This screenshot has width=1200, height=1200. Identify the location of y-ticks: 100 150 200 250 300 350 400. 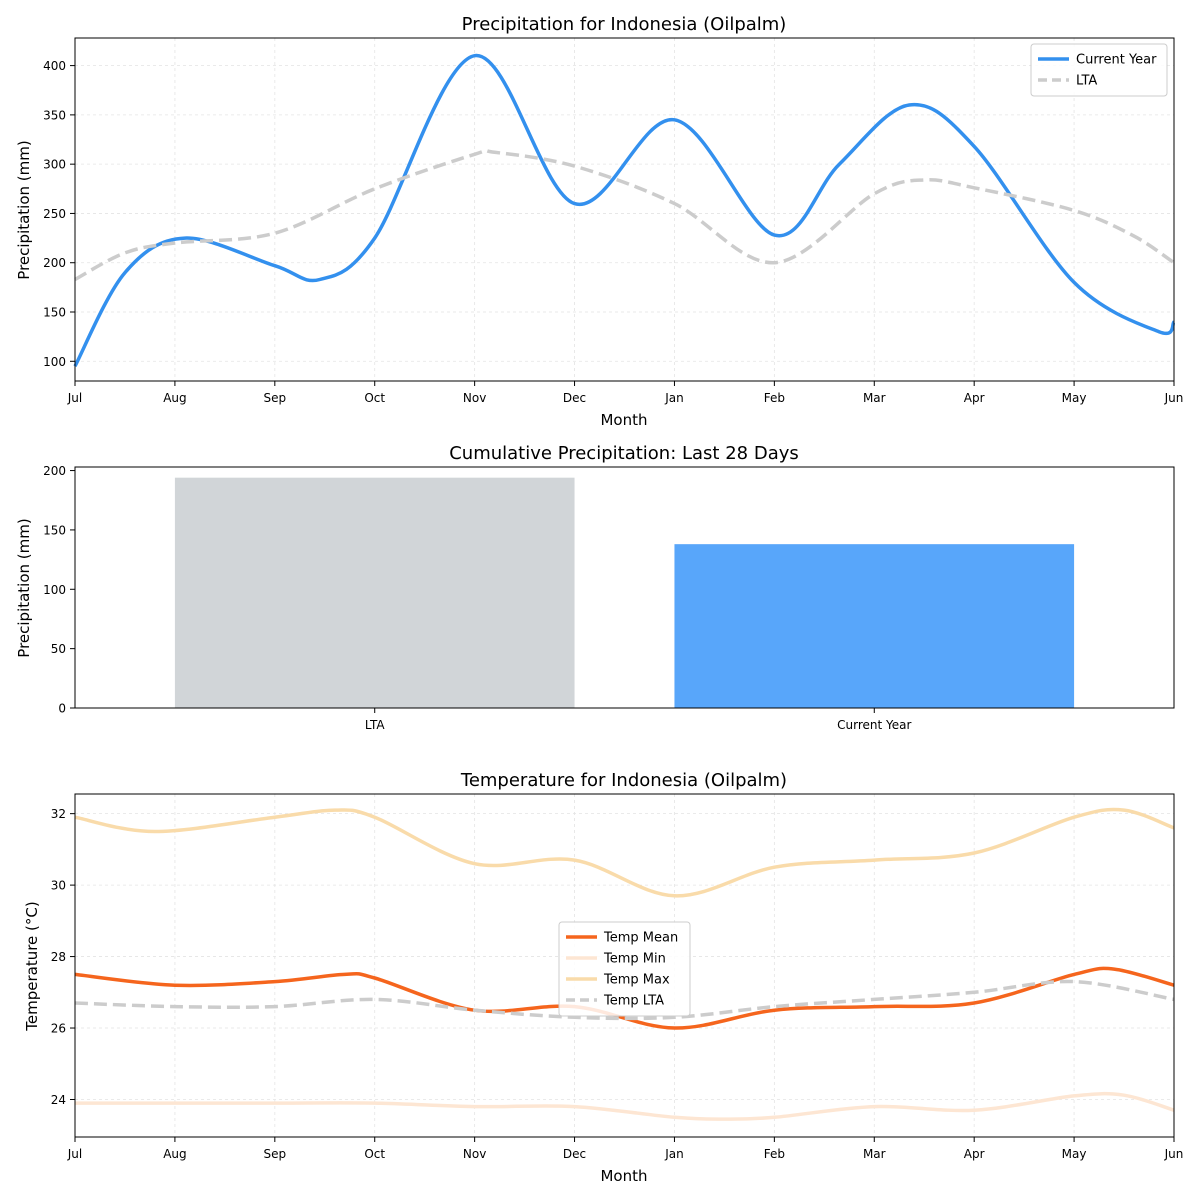
(59, 214).